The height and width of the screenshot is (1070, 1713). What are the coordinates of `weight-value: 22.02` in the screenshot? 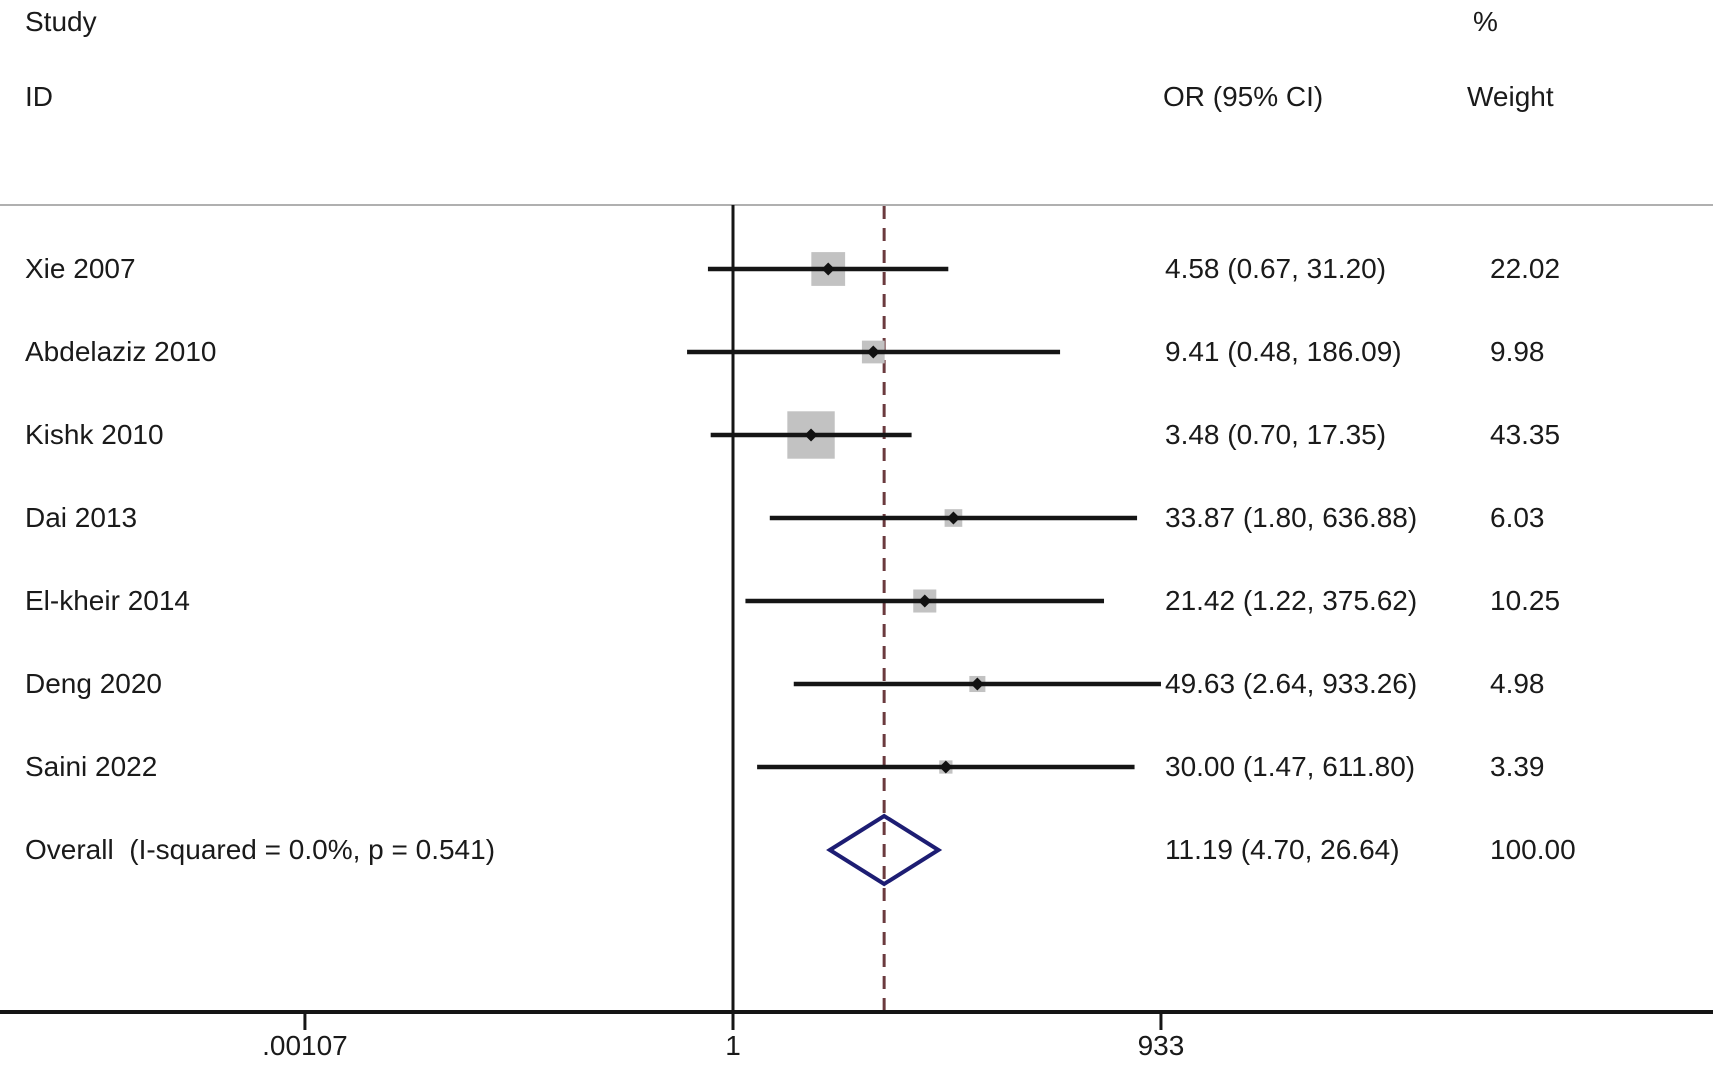 It's located at (1525, 268).